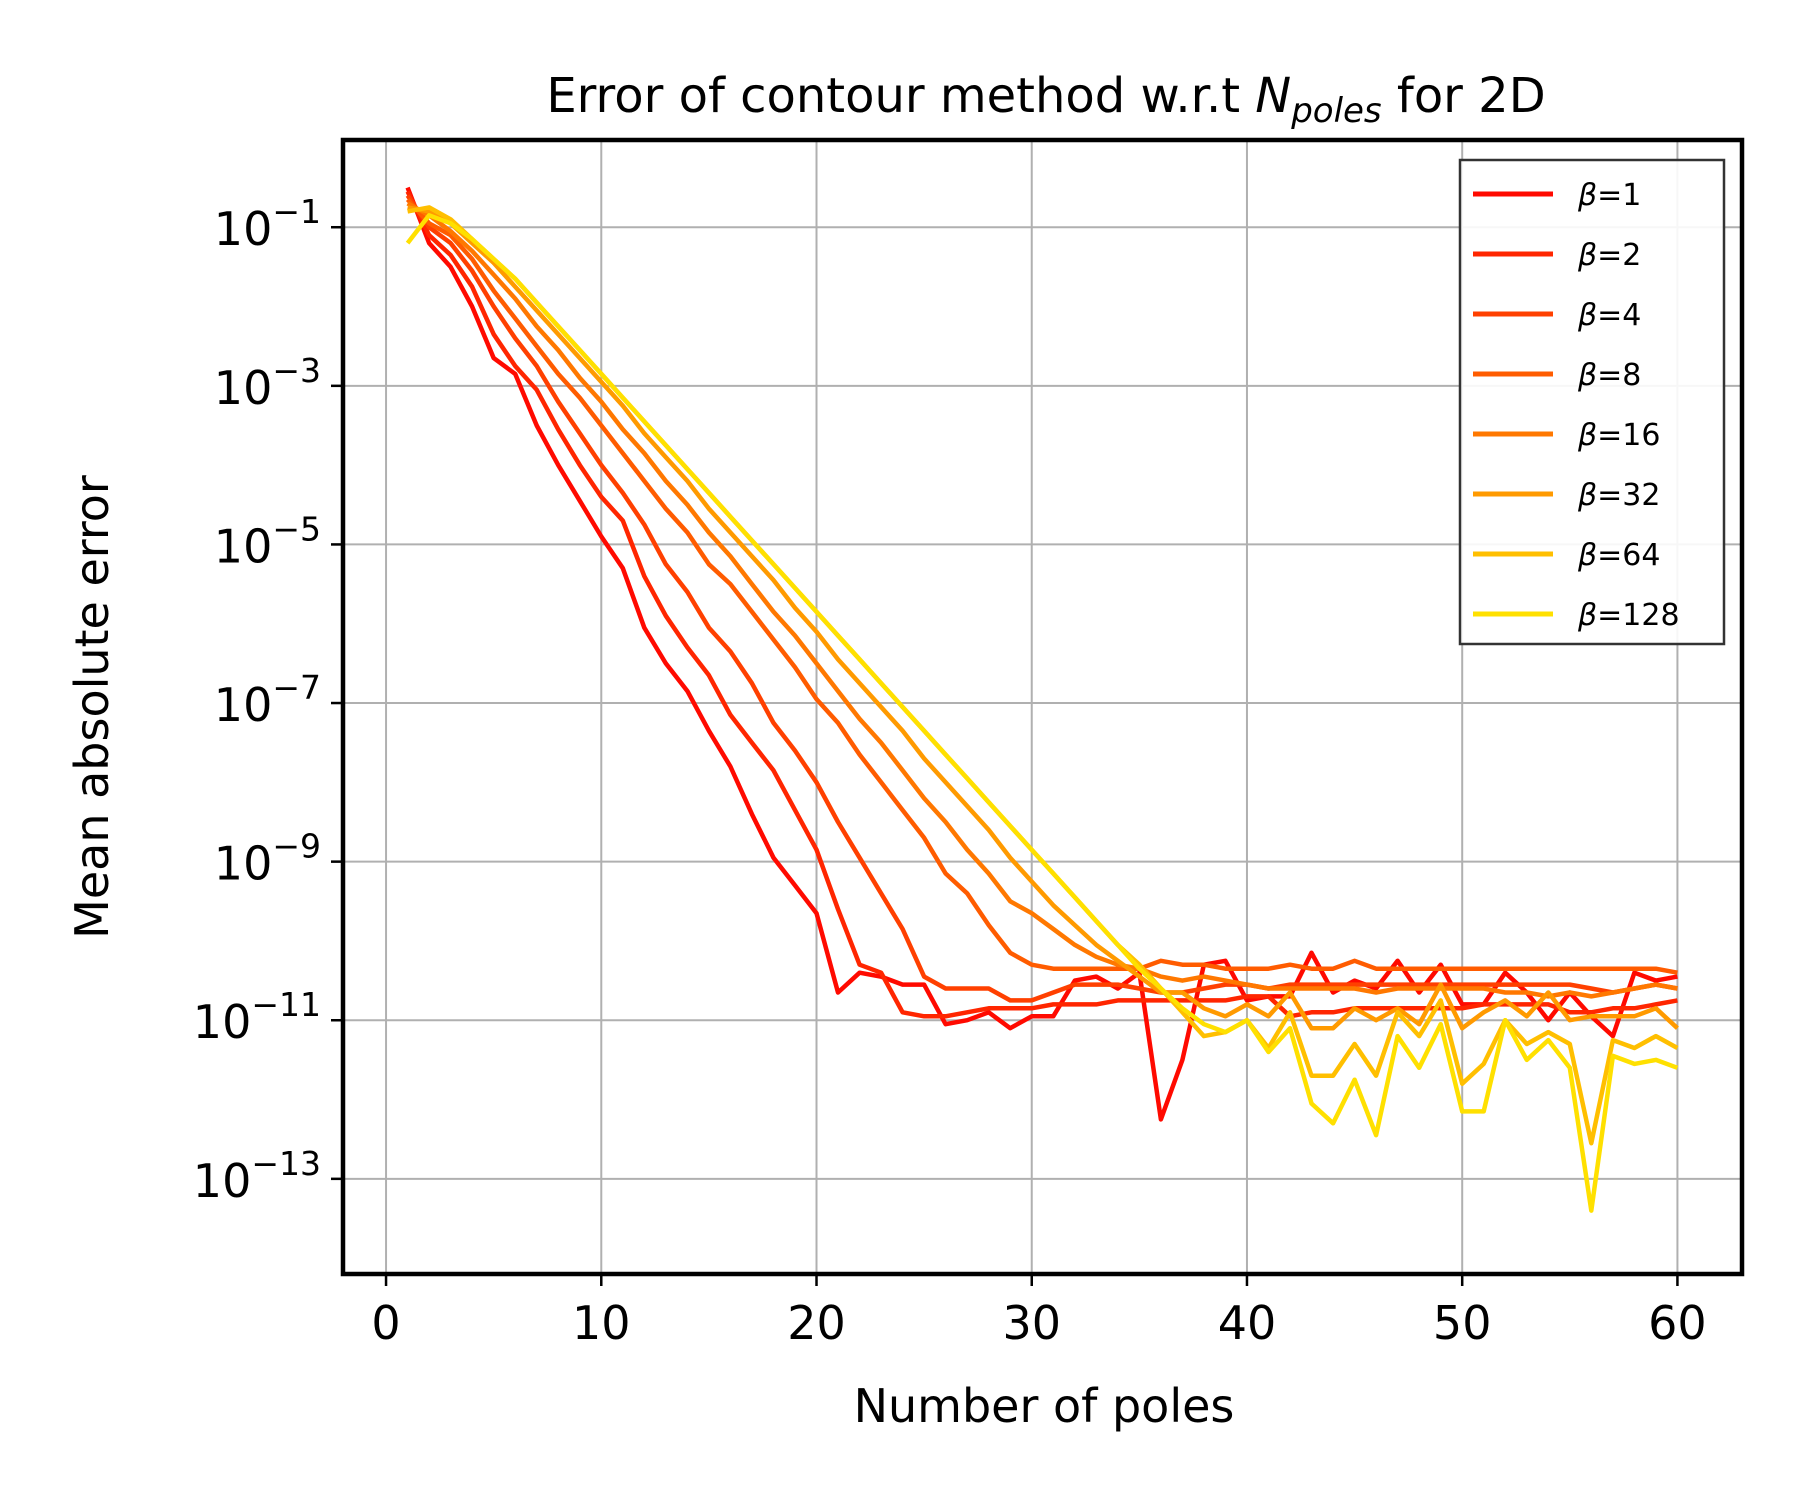 Image resolution: width=1800 pixels, height=1500 pixels. Describe the element at coordinates (601, 1323) in the screenshot. I see `x-tick-label: 10` at that location.